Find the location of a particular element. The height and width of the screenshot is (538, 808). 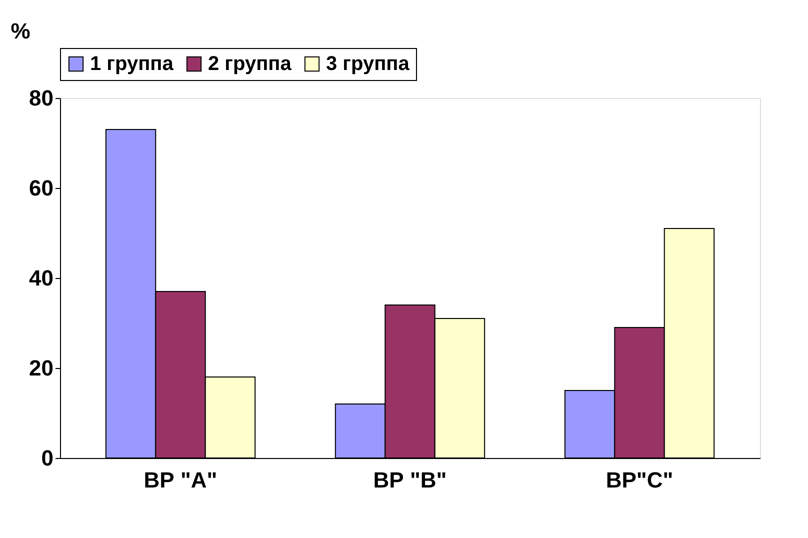

y-tick-label: 40 is located at coordinates (41, 278).